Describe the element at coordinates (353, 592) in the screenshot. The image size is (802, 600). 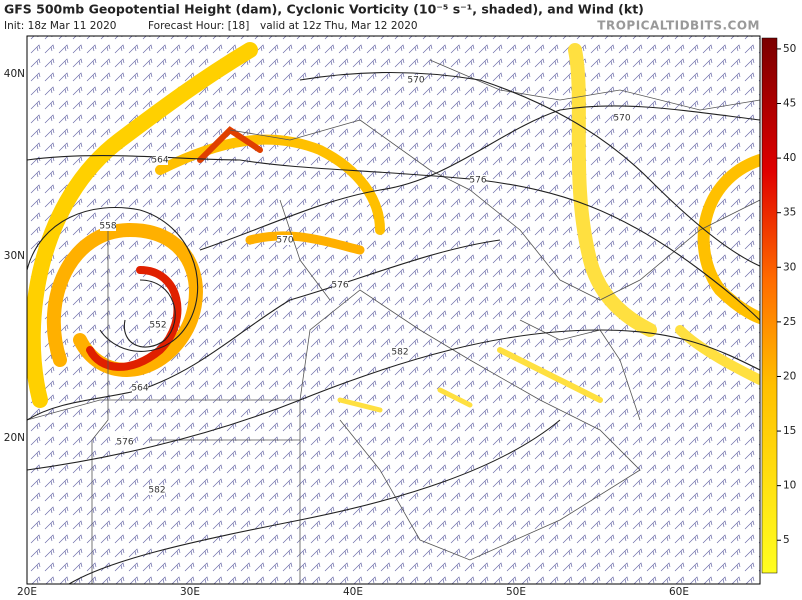
I see `lon-label: 40E` at that location.